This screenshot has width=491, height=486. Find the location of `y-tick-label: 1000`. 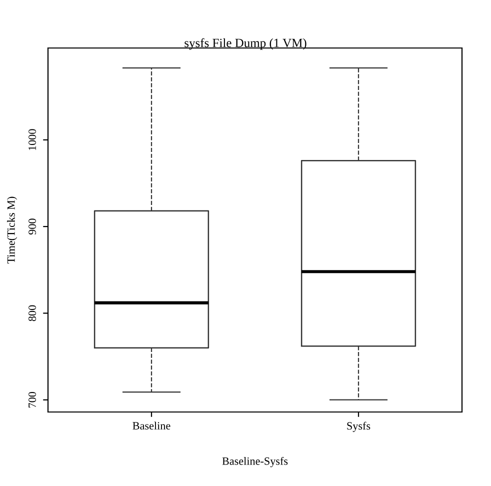

y-tick-label: 1000 is located at coordinates (32, 139).